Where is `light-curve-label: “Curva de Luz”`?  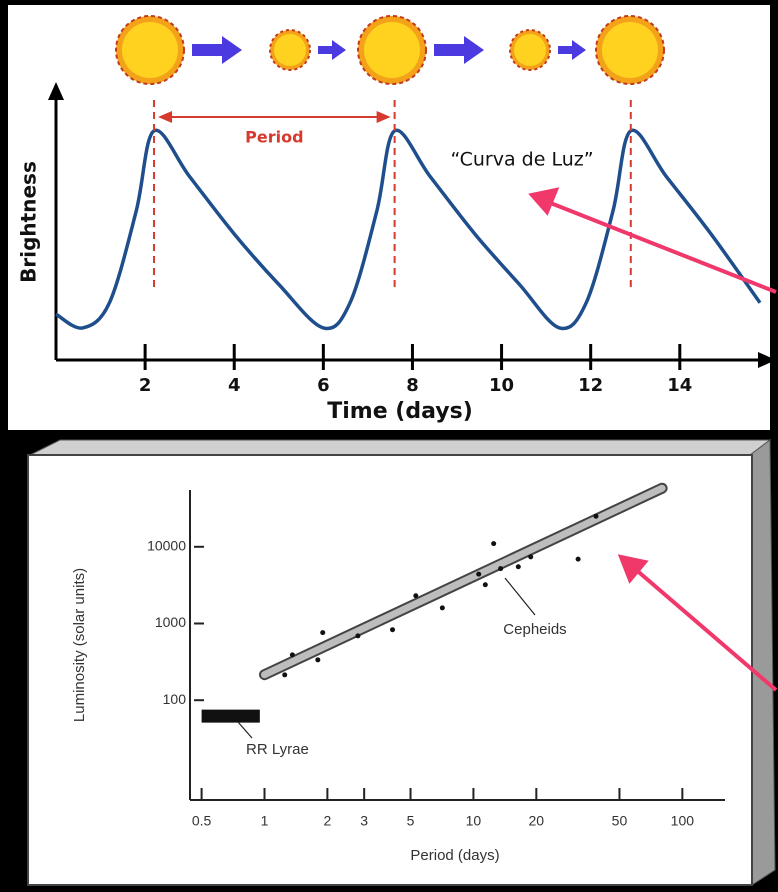 light-curve-label: “Curva de Luz” is located at coordinates (521, 160).